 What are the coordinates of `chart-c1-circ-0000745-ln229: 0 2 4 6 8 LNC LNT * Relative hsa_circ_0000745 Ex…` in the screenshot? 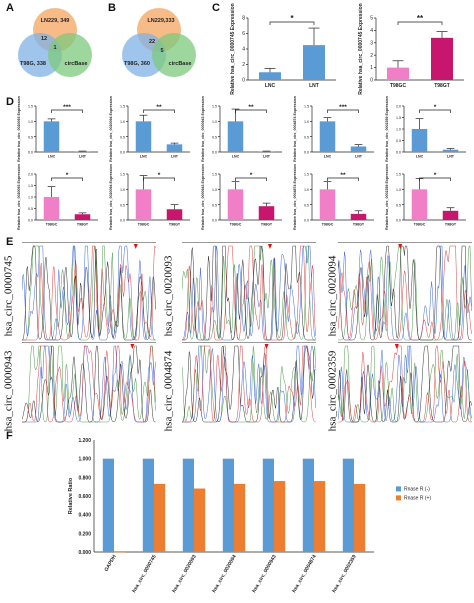 It's located at (283, 49).